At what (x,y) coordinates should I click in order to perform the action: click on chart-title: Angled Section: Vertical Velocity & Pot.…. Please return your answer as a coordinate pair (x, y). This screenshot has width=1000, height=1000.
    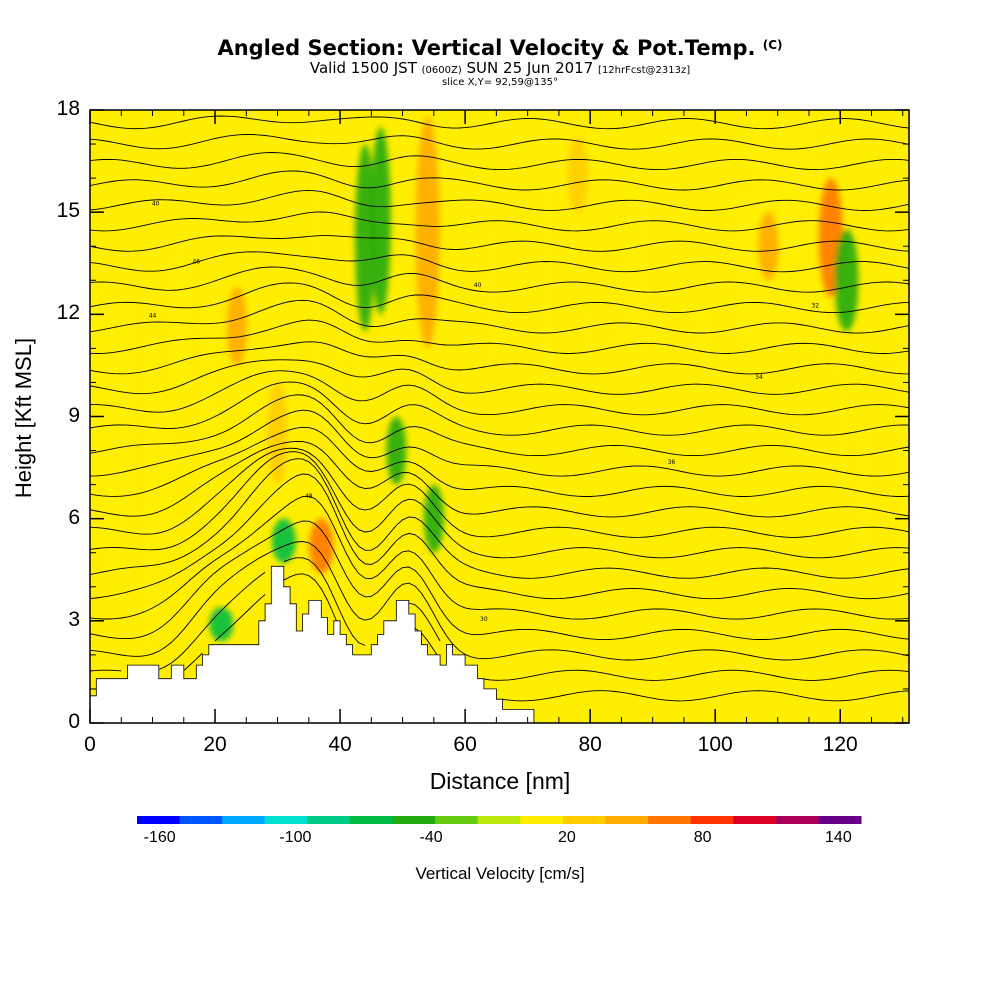
    Looking at the image, I should click on (500, 48).